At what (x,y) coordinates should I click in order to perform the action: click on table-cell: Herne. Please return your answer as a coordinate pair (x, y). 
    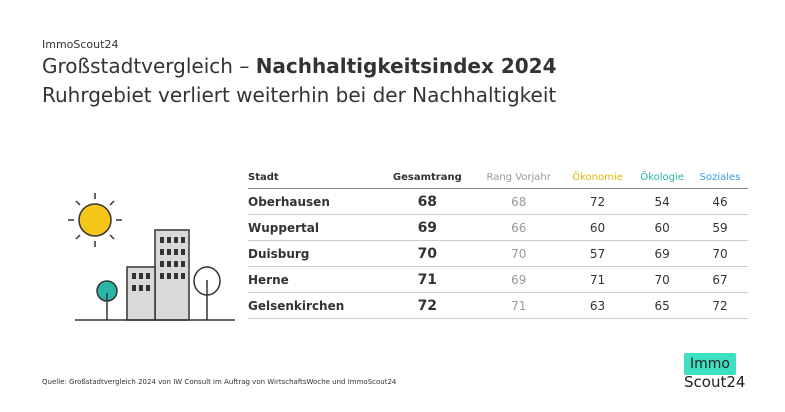
    Looking at the image, I should click on (314, 279).